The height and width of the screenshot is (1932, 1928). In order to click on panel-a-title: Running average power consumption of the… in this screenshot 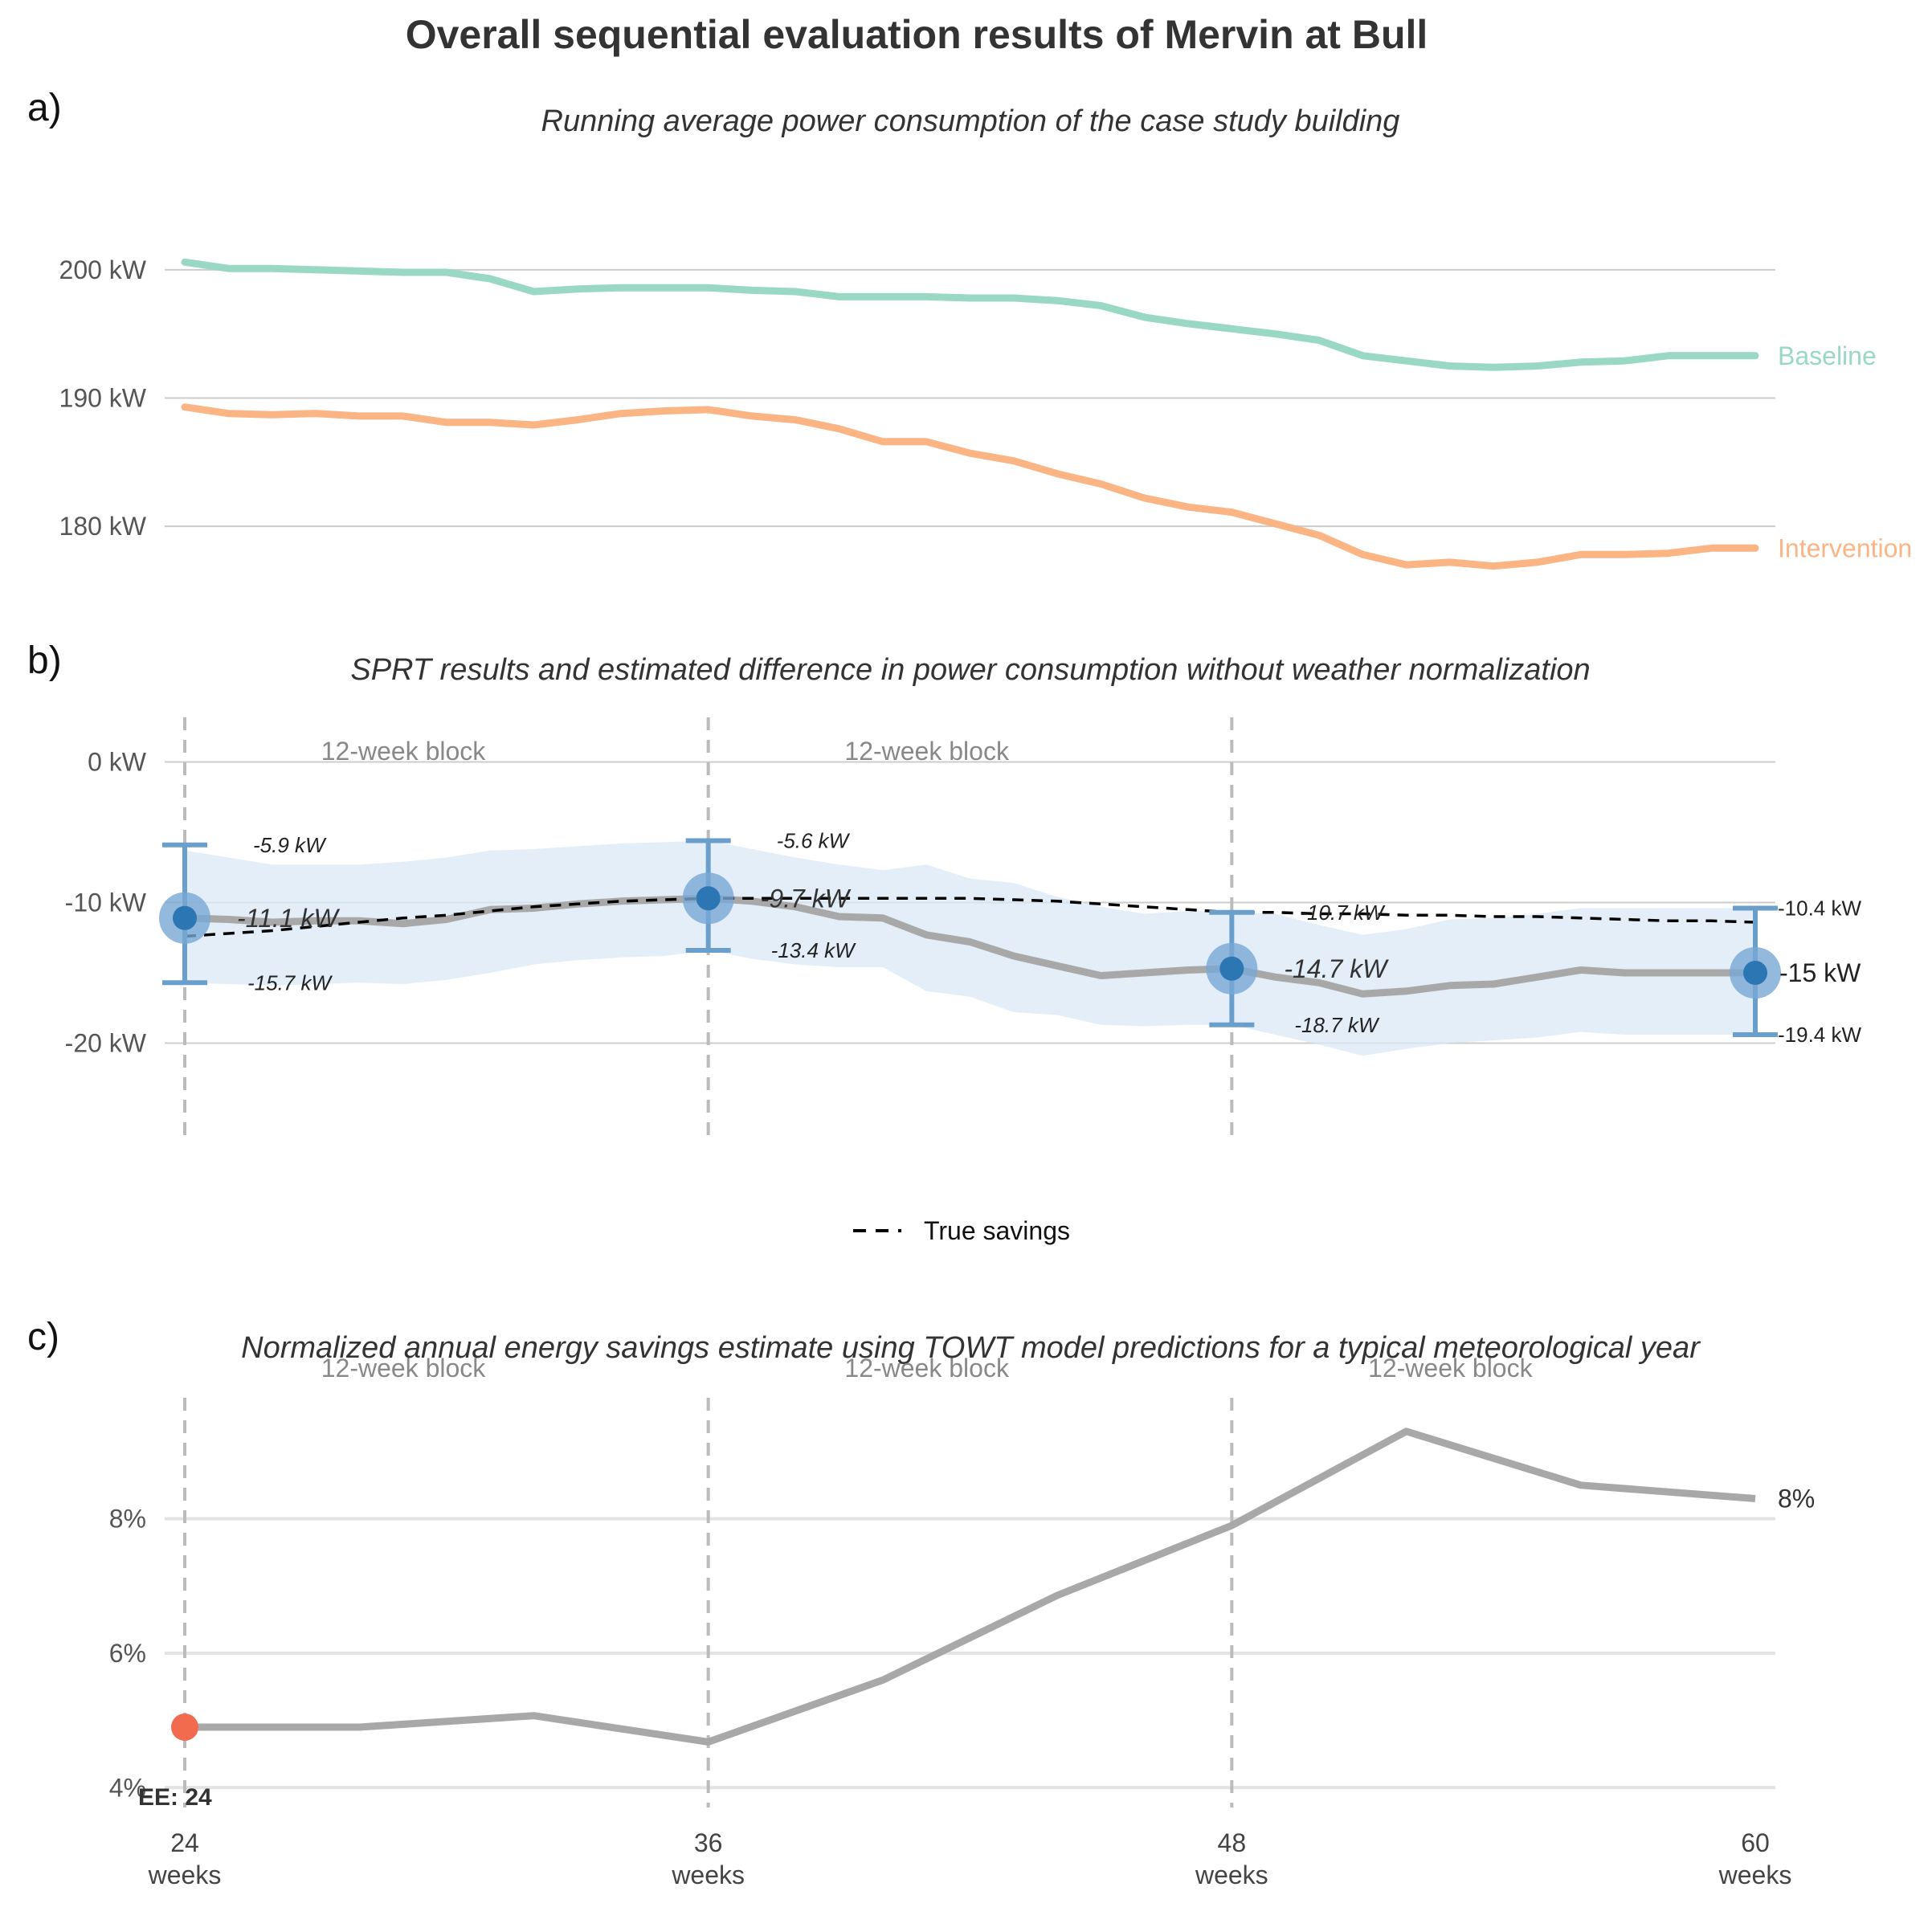, I will do `click(970, 121)`.